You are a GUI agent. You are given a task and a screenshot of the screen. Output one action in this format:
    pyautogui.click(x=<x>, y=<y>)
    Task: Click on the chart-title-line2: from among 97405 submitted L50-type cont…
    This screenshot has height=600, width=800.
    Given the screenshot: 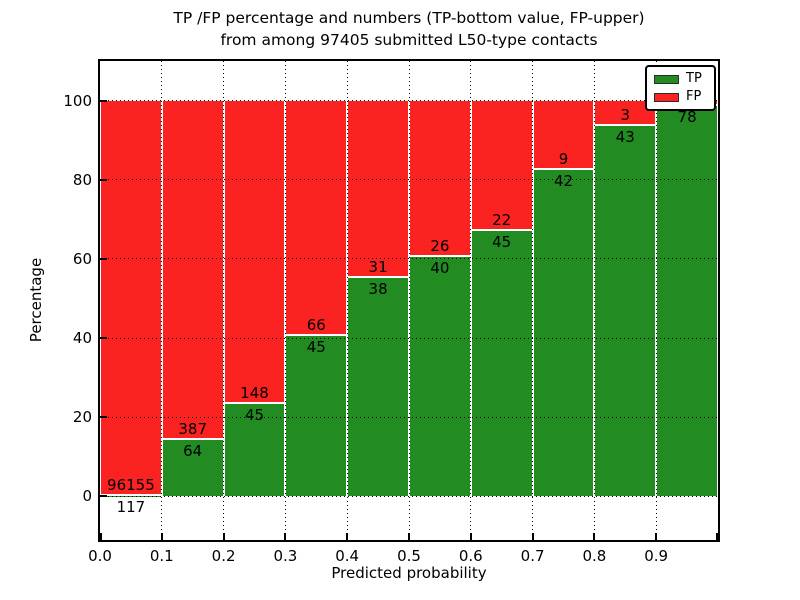 What is the action you would take?
    pyautogui.click(x=409, y=40)
    